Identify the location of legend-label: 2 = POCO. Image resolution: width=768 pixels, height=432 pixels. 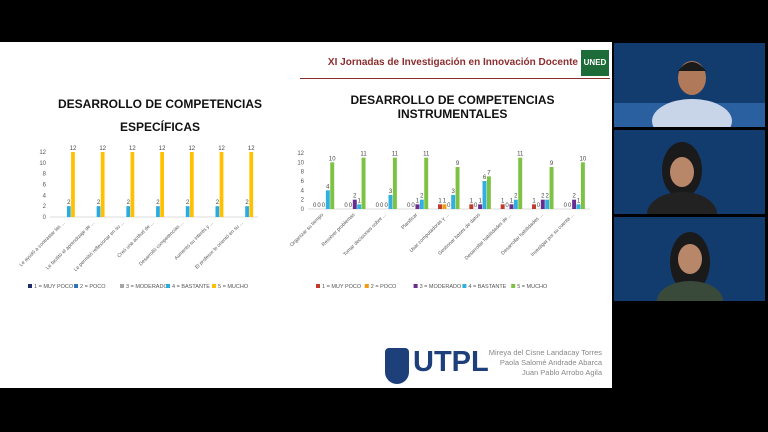
(93, 287).